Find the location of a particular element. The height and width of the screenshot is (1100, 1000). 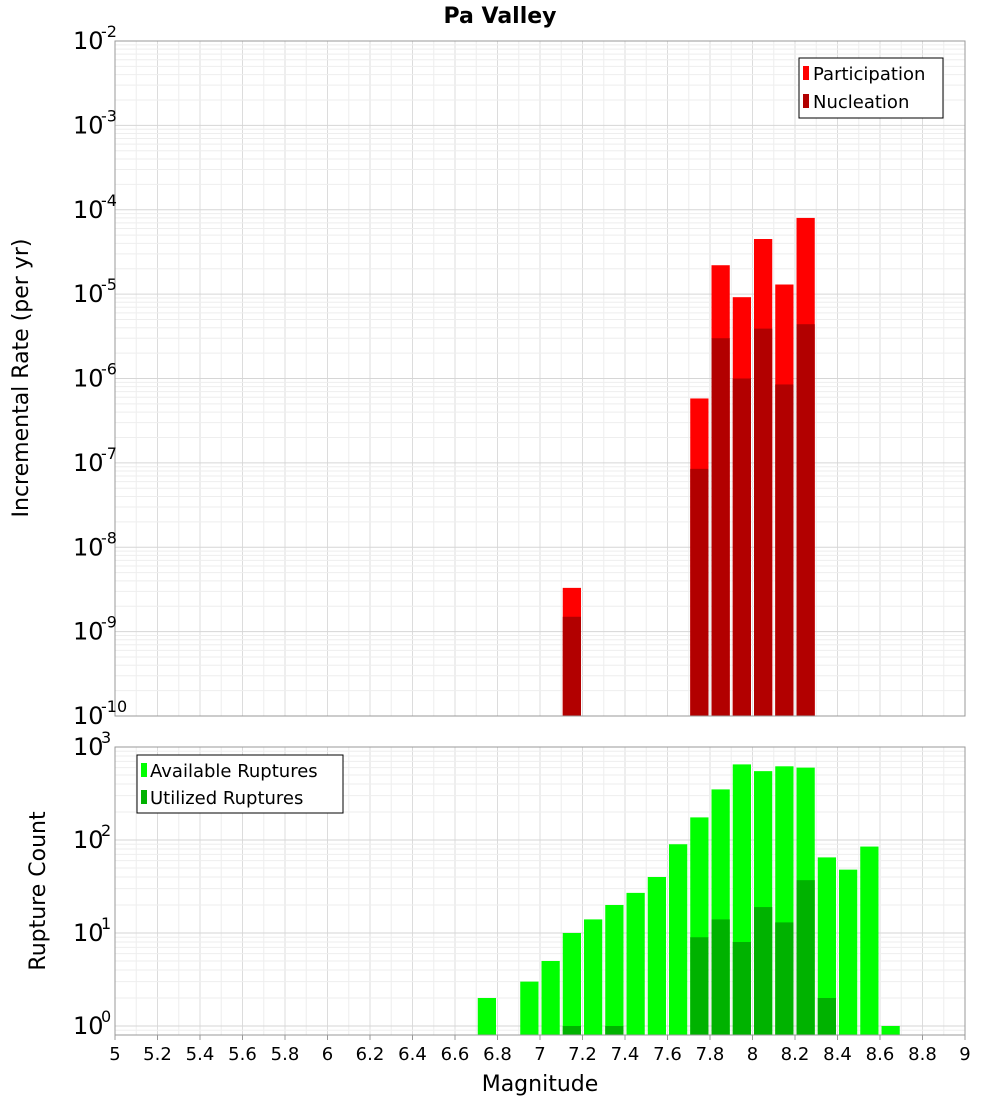

x-tick-label: 8.8 is located at coordinates (922, 1054).